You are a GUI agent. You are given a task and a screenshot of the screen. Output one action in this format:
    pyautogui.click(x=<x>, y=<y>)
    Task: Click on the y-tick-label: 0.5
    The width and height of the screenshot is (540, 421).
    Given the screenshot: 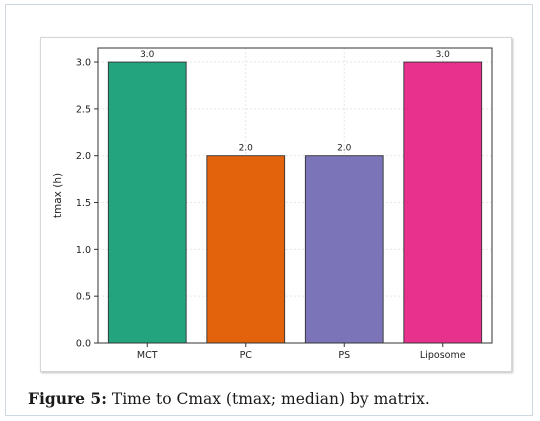 What is the action you would take?
    pyautogui.click(x=83, y=297)
    